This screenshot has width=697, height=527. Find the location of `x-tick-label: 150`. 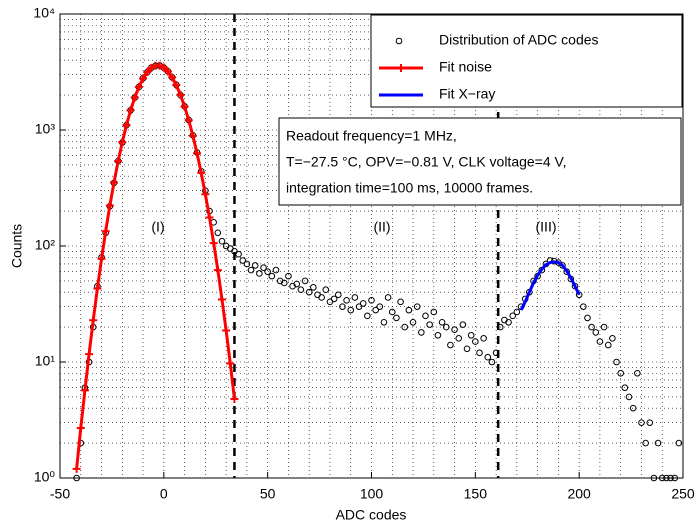

x-tick-label: 150 is located at coordinates (476, 494).